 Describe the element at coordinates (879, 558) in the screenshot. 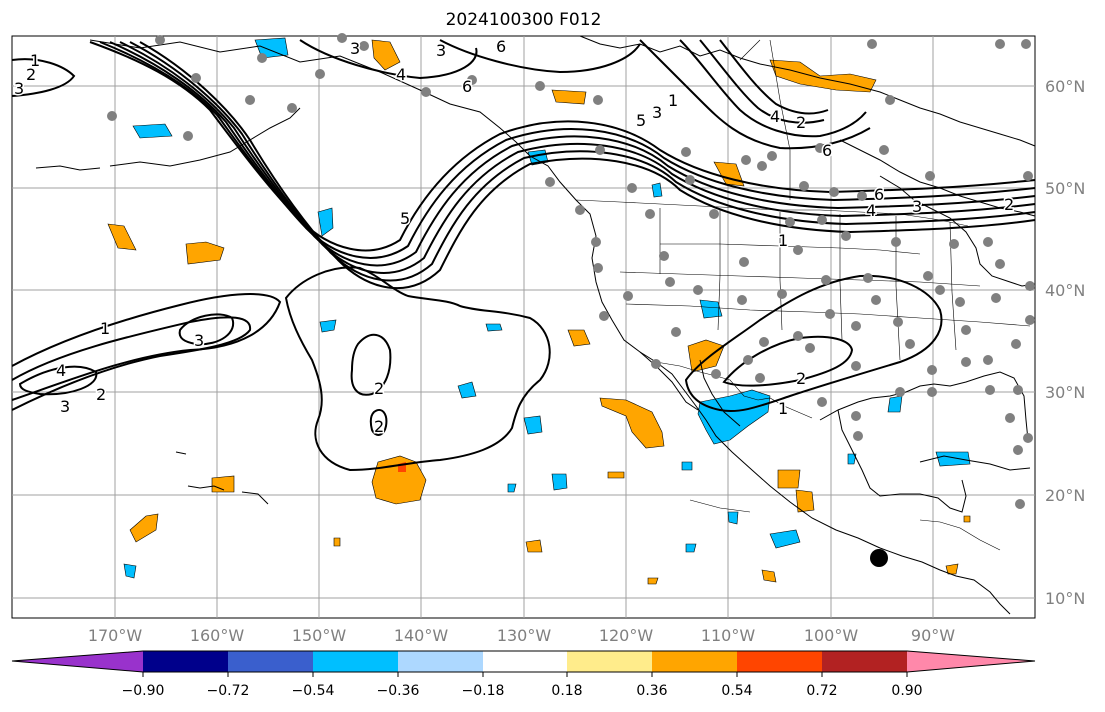

I see `reference-marker` at that location.